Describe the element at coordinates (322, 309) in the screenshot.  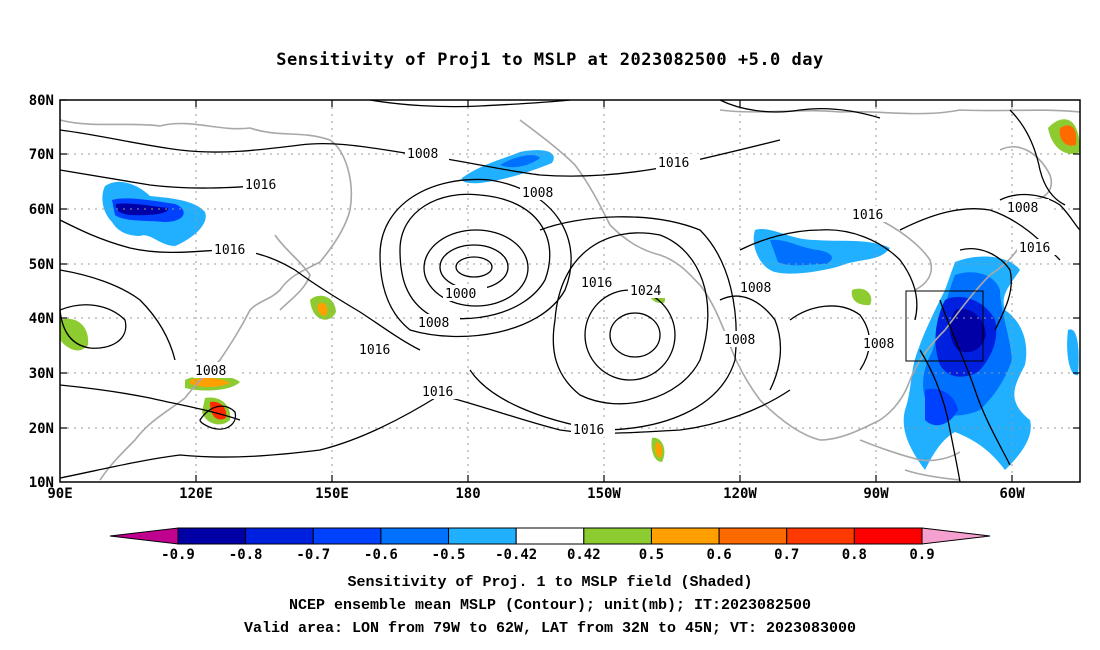
I see `shade-kamchatka-orange` at that location.